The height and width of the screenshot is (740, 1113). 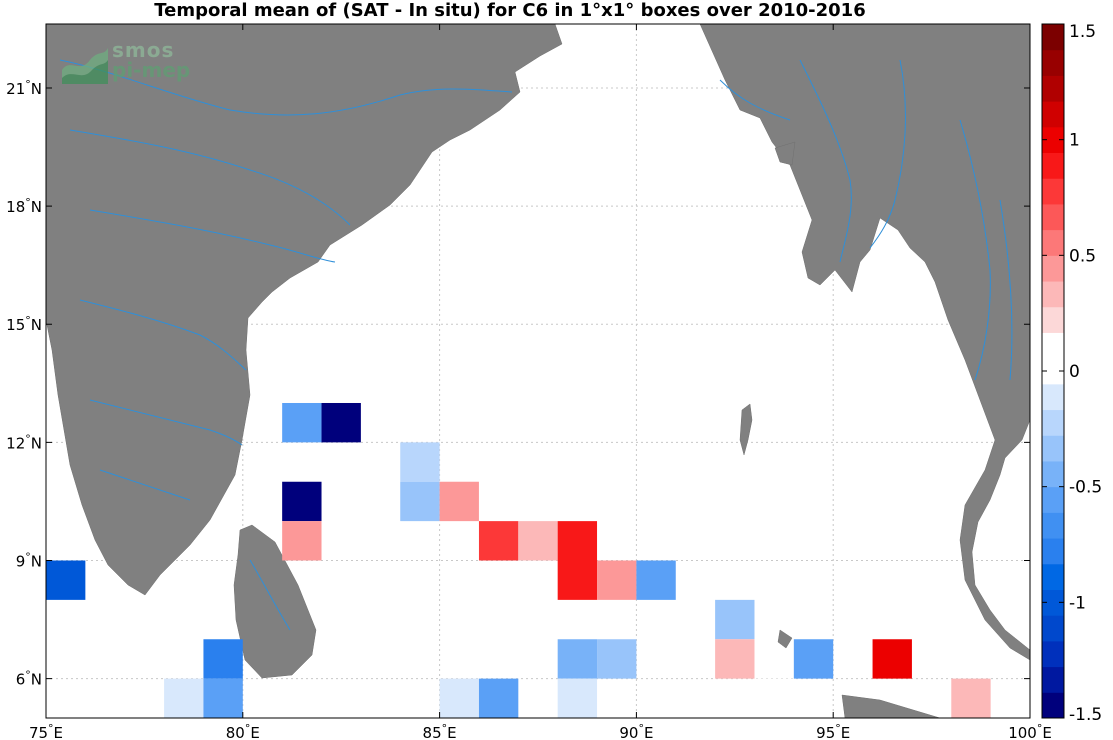 I want to click on logo-mark-icon, so click(x=85, y=66).